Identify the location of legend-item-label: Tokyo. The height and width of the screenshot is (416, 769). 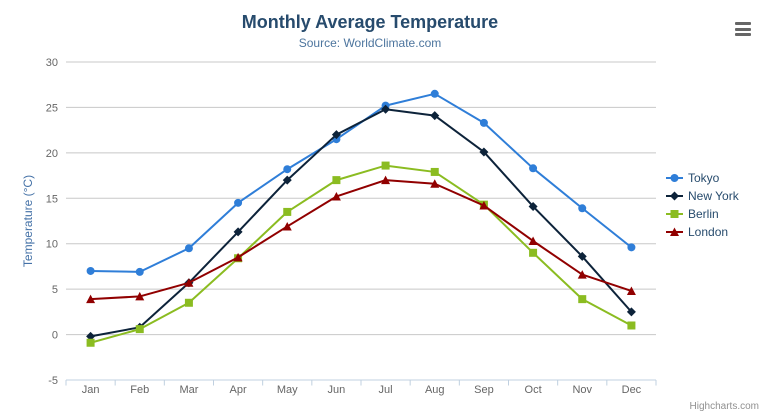
(704, 178).